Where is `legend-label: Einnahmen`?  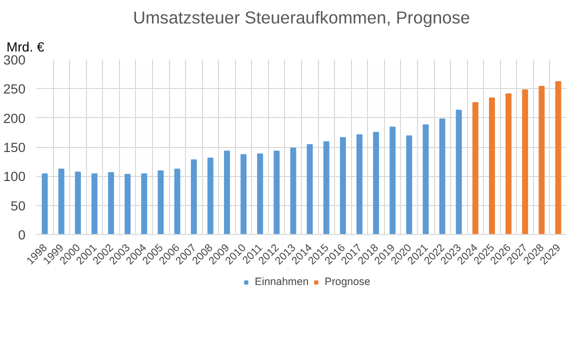
legend-label: Einnahmen is located at coordinates (281, 282).